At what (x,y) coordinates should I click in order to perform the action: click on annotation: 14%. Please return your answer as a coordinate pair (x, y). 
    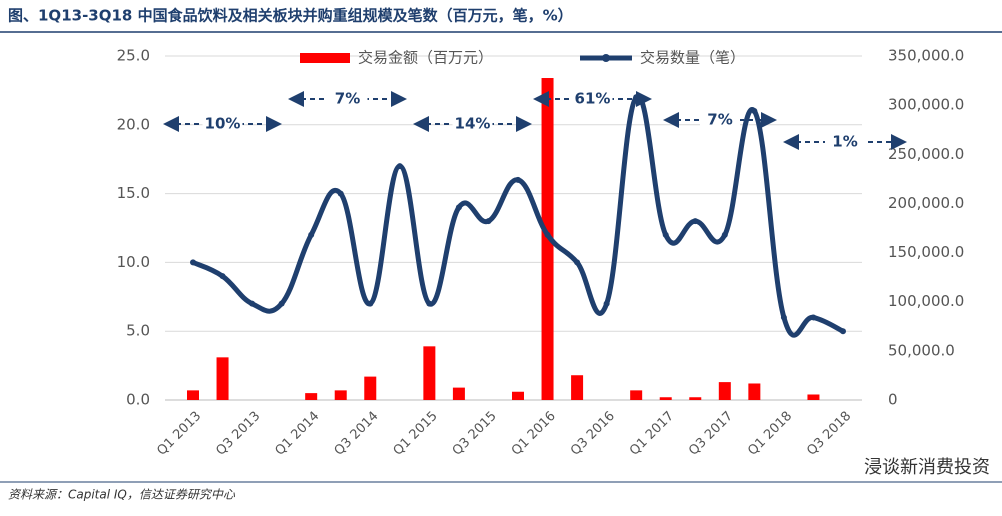
    Looking at the image, I should click on (473, 124).